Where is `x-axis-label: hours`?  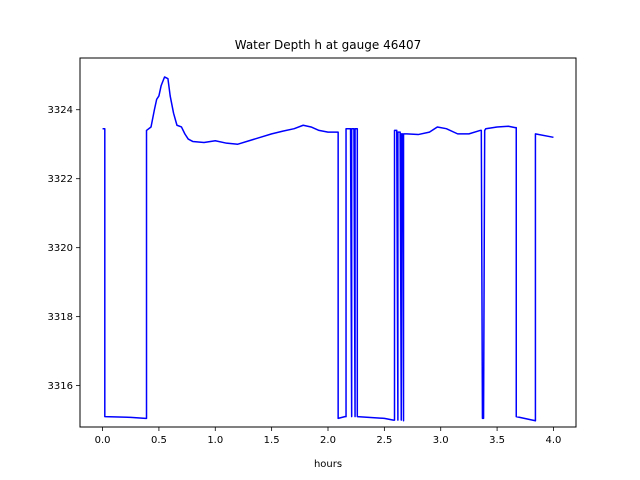 x-axis-label: hours is located at coordinates (328, 464).